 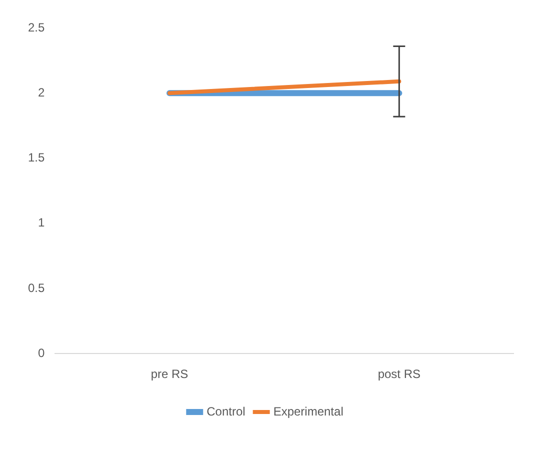 I want to click on legend-label: Experimental, so click(x=308, y=411).